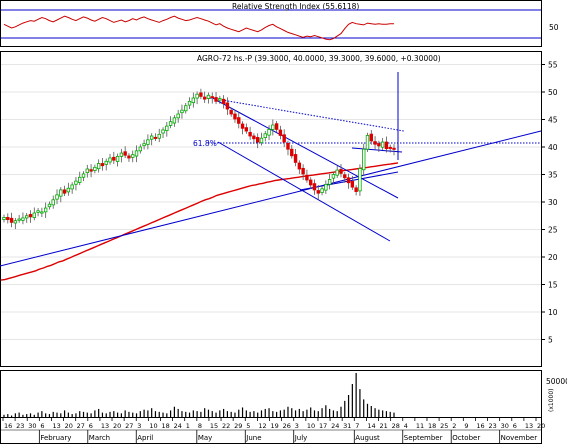 Image resolution: width=567 pixels, height=444 pixels. I want to click on day-tick-label: 22, so click(226, 426).